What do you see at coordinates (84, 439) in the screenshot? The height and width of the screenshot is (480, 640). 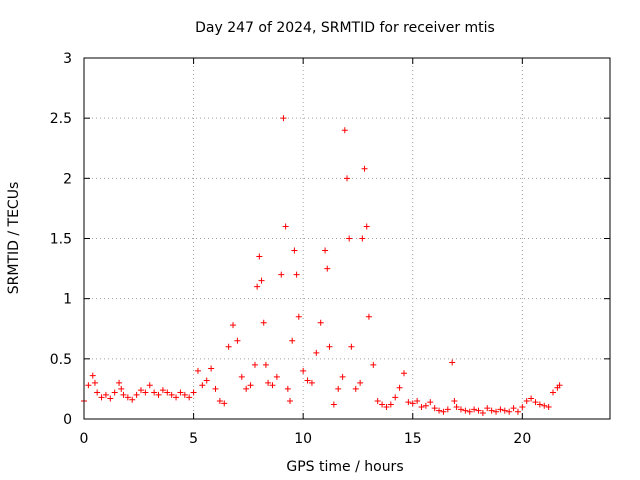 I see `x-tick-label: 0` at bounding box center [84, 439].